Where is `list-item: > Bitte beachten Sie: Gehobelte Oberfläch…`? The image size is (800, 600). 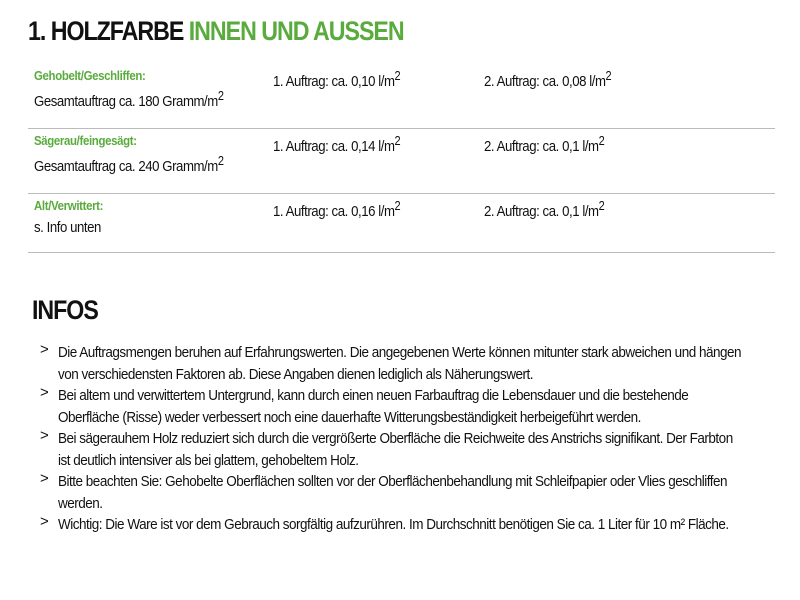 list-item: > Bitte beachten Sie: Gehobelte Oberfläch… is located at coordinates (384, 491).